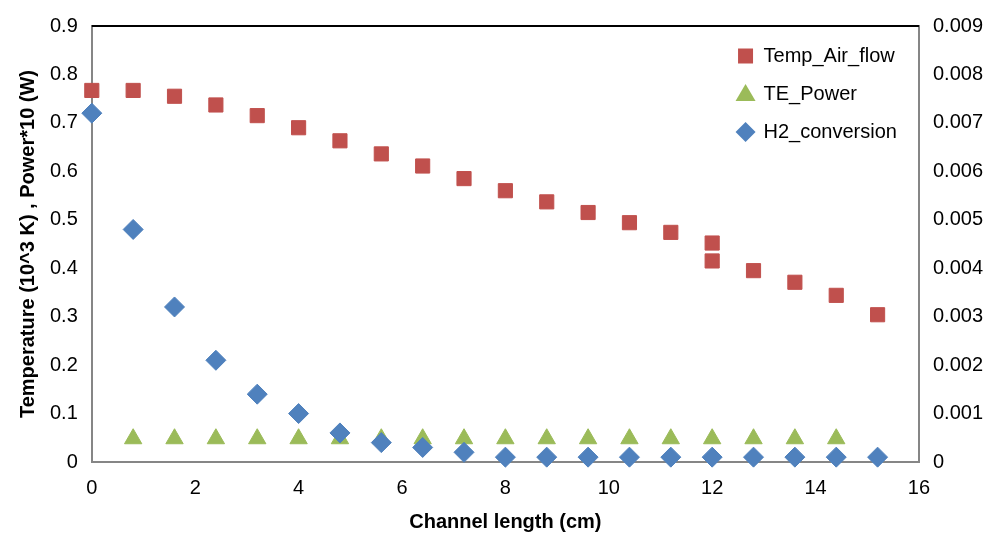 The image size is (1007, 548). What do you see at coordinates (63, 24) in the screenshot?
I see `y-tick-label: 0.9` at bounding box center [63, 24].